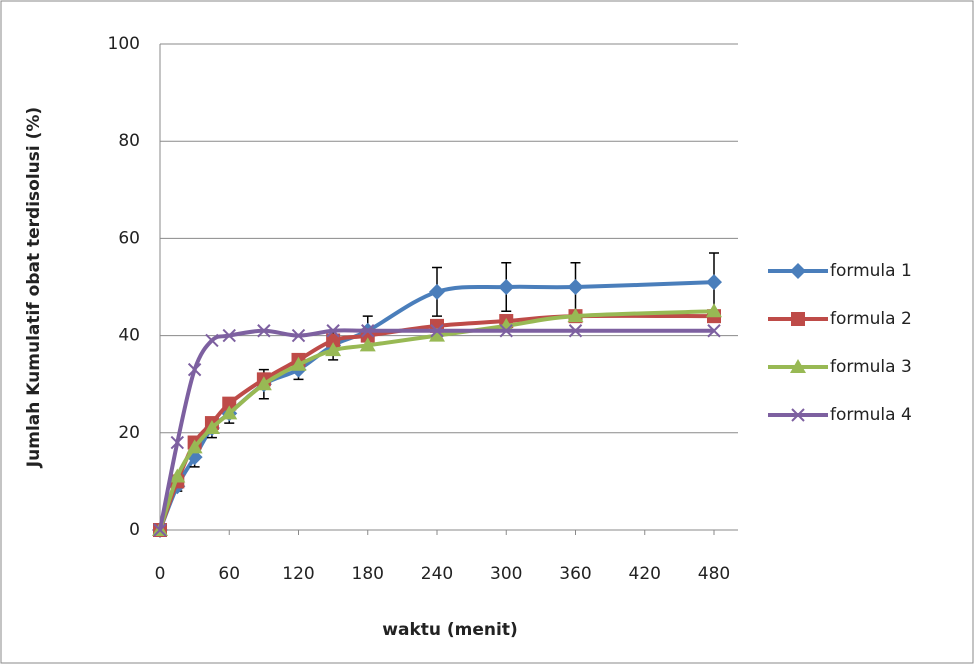  Describe the element at coordinates (124, 44) in the screenshot. I see `y-tick-label: 100` at that location.